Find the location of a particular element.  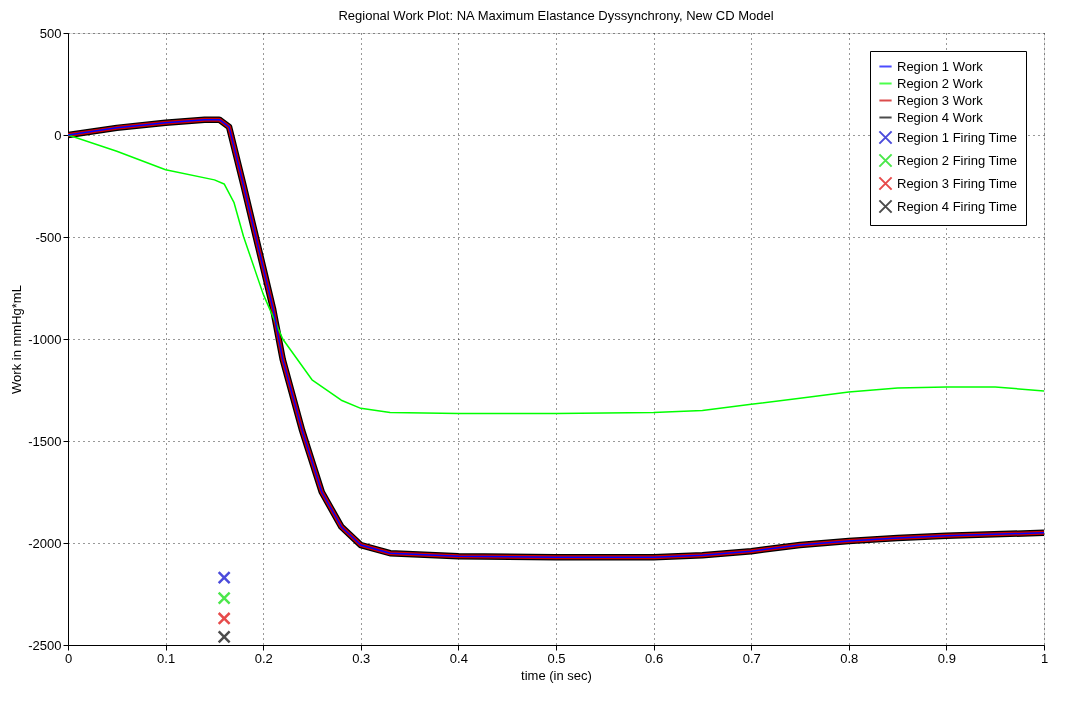

x-tick-label: 0.1 is located at coordinates (166, 658).